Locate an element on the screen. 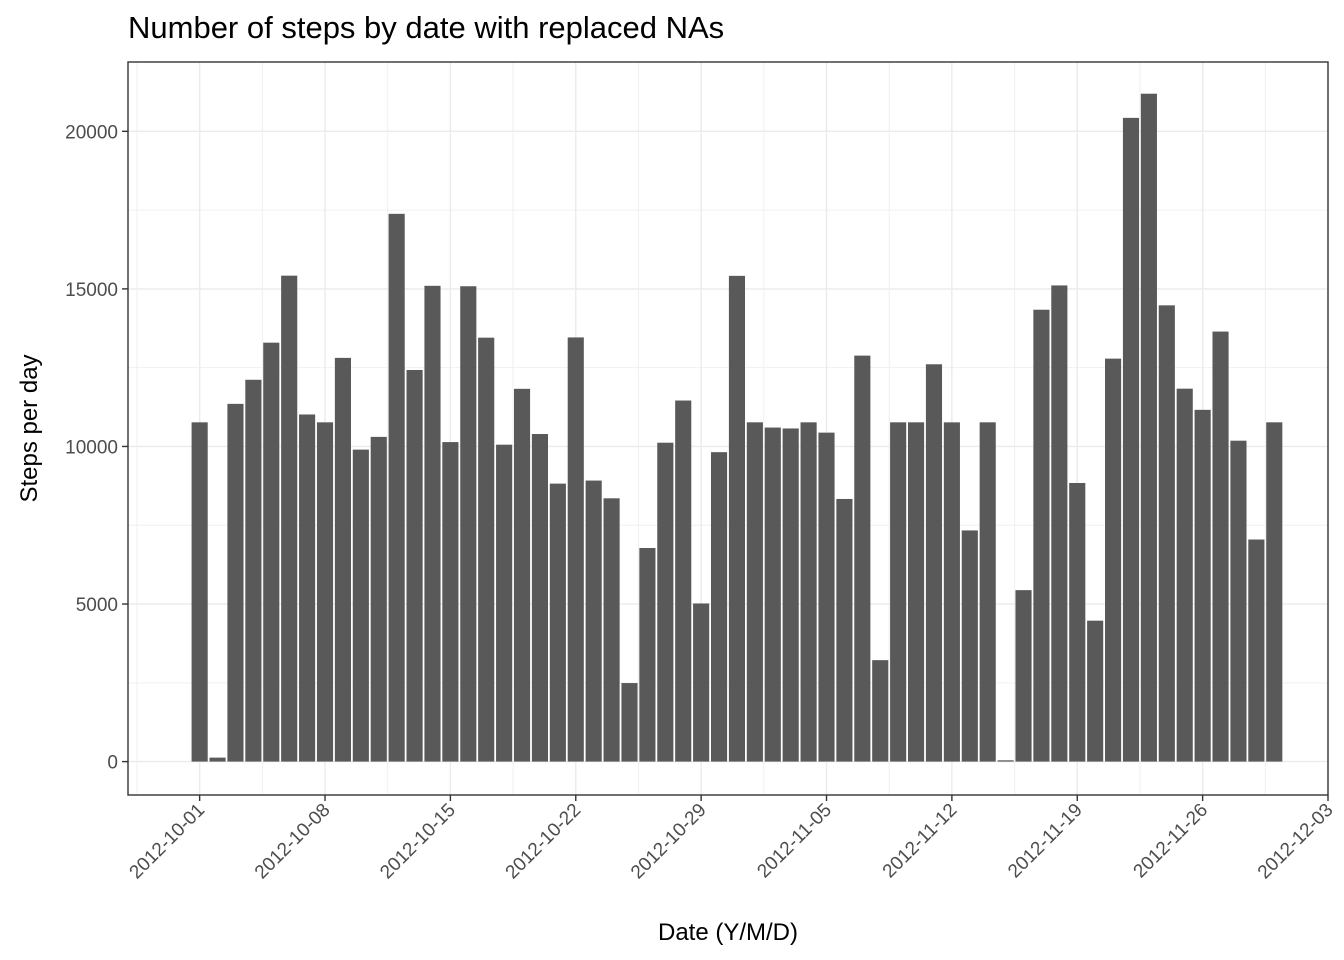  y-tick-label: 10000 is located at coordinates (91, 447).